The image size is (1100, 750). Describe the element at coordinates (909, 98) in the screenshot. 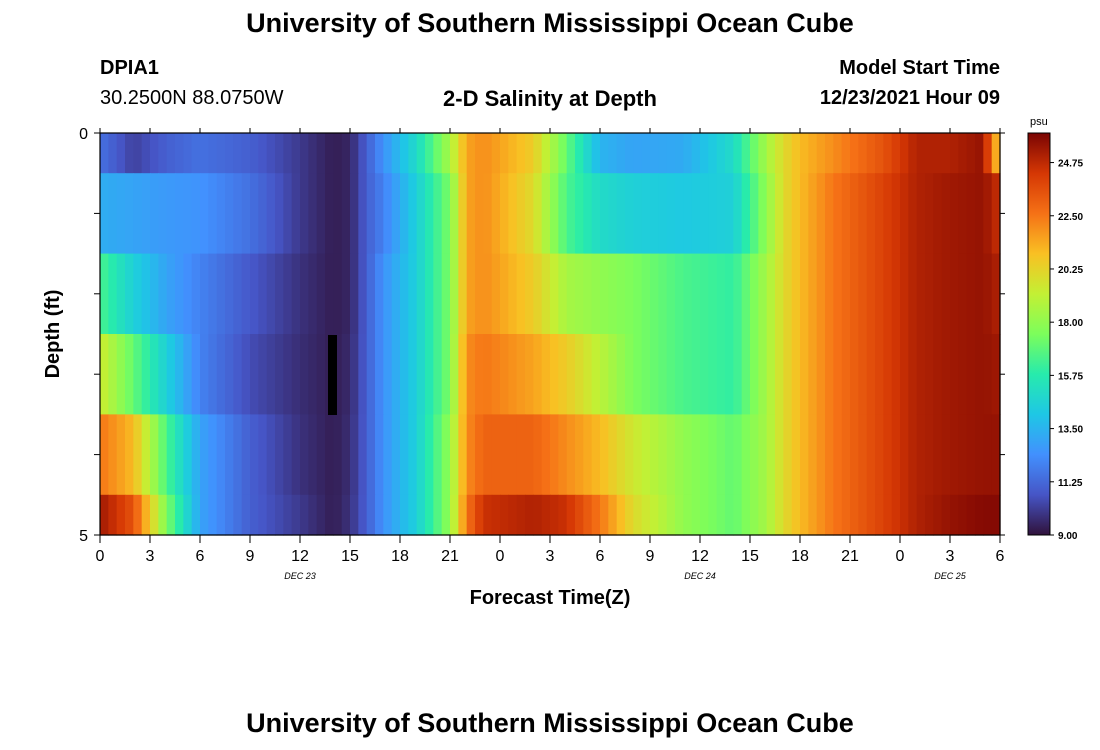

I see `model-start-value: 12/23/2021 Hour 09` at that location.